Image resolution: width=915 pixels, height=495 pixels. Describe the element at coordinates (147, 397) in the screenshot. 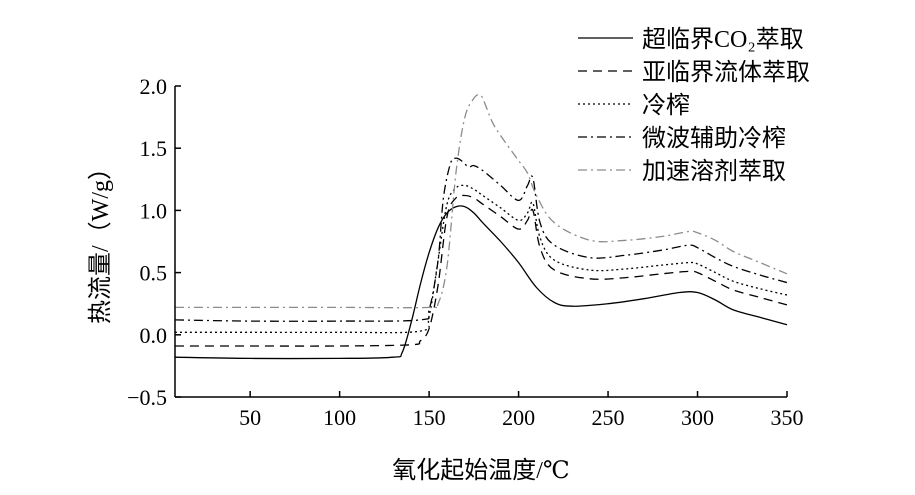

I see `y-tick-label: −0.5` at that location.